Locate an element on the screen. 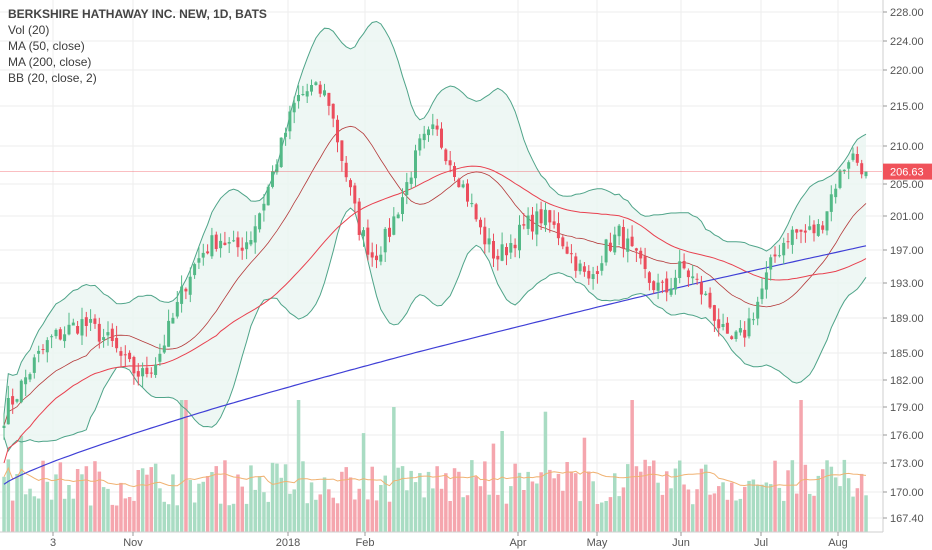 This screenshot has width=932, height=550. x-tick-label: Nov is located at coordinates (133, 543).